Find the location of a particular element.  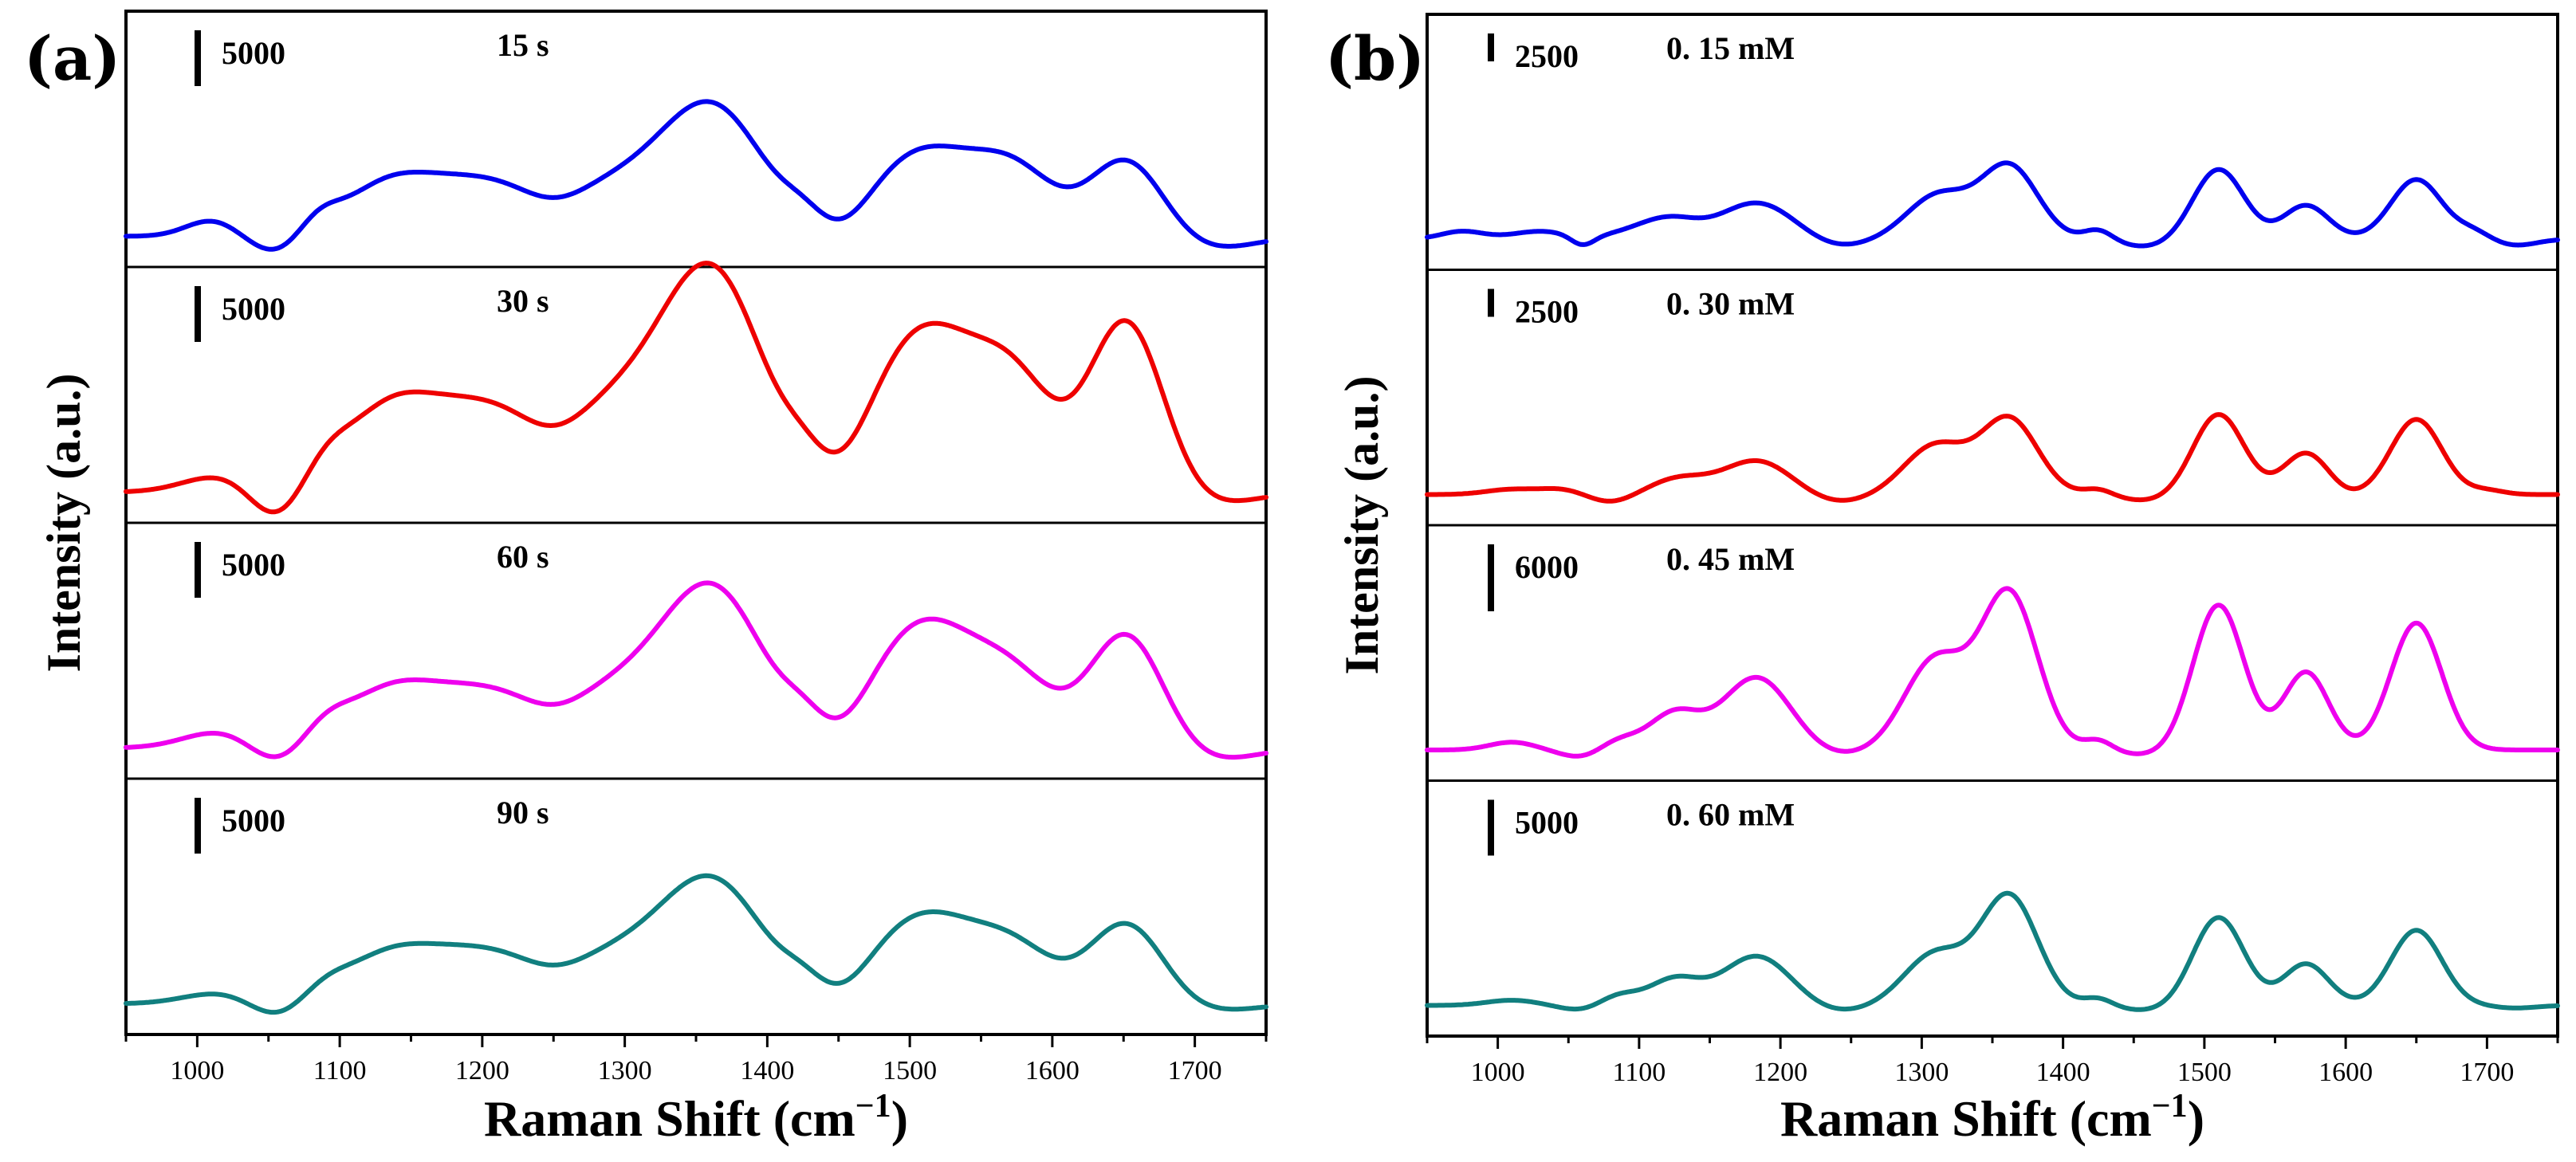

series-label: 15 s is located at coordinates (523, 45).